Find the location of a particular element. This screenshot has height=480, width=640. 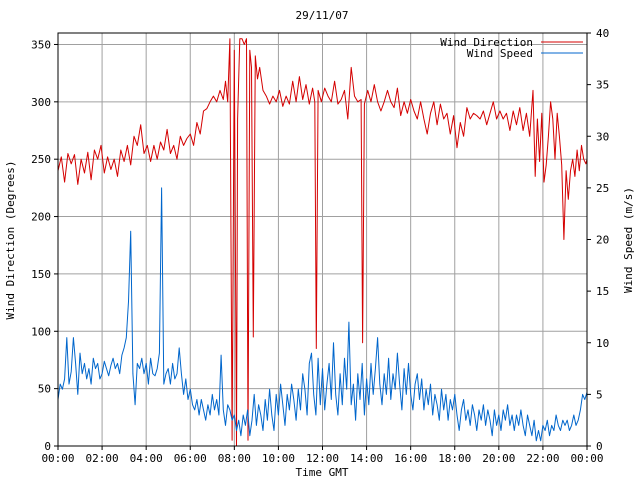

y-axis-left-label: Wind Direction (Degrees) is located at coordinates (10, 240).